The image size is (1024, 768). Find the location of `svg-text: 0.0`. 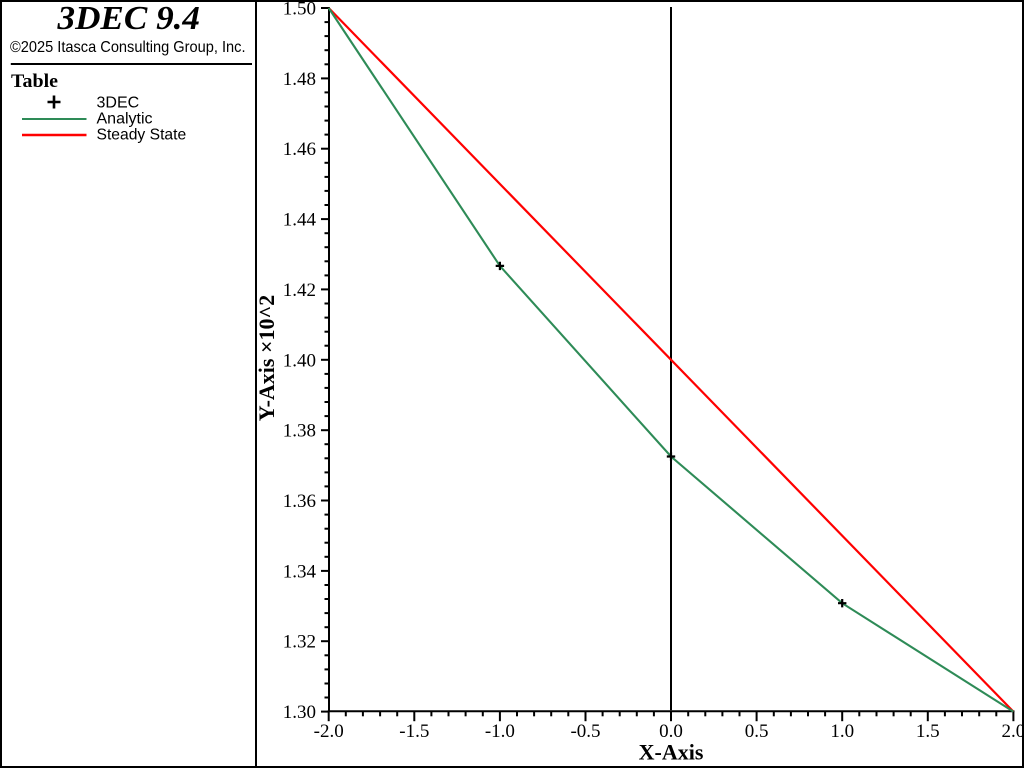

svg-text: 0.0 is located at coordinates (671, 731).